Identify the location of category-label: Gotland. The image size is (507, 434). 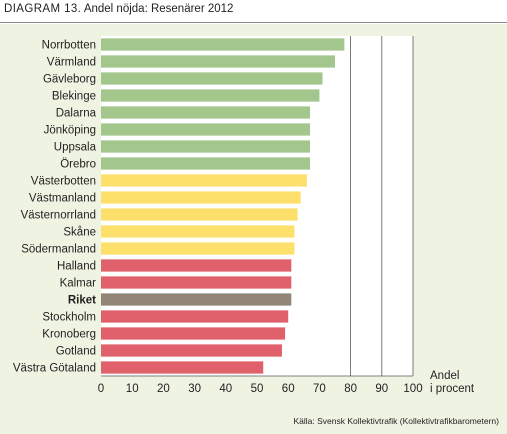
(76, 352).